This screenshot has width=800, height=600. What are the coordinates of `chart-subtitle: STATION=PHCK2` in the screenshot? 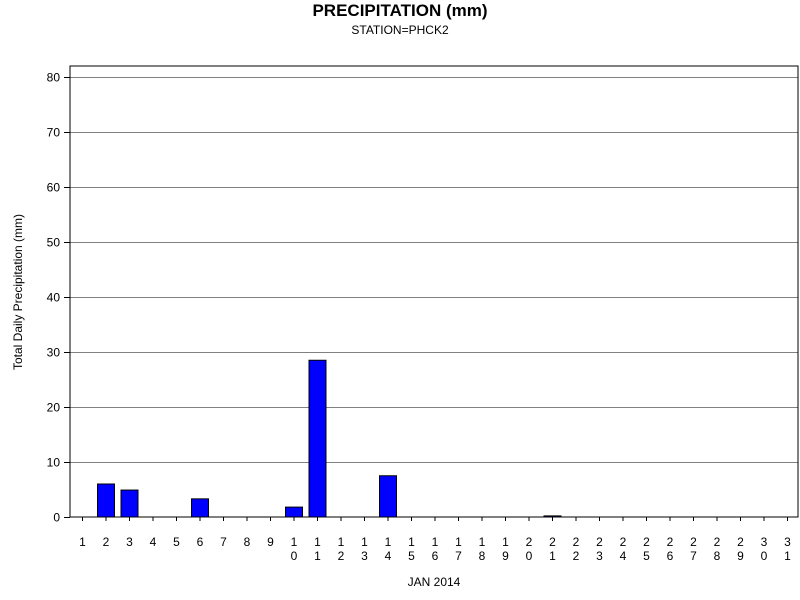 It's located at (400, 30).